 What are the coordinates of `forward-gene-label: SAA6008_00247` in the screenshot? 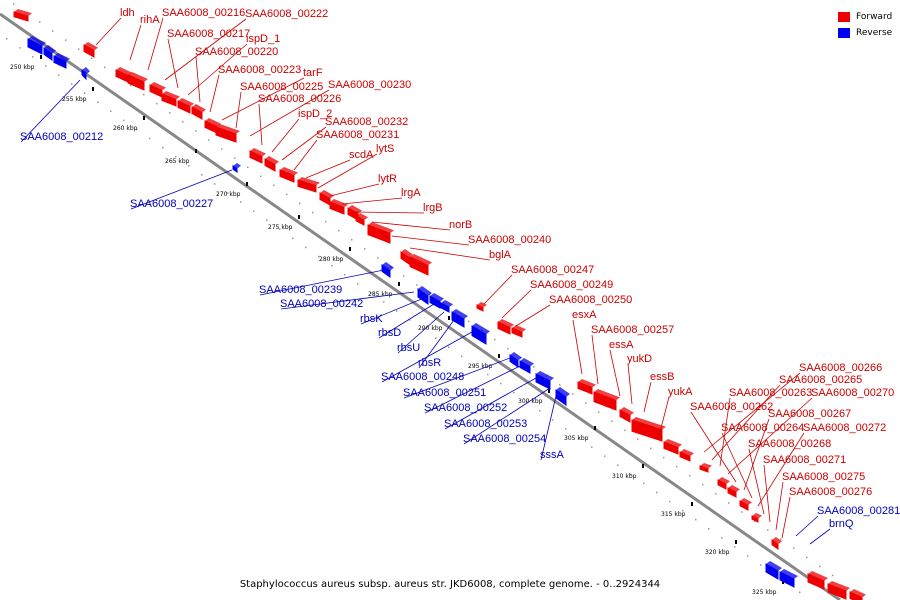 It's located at (552, 270).